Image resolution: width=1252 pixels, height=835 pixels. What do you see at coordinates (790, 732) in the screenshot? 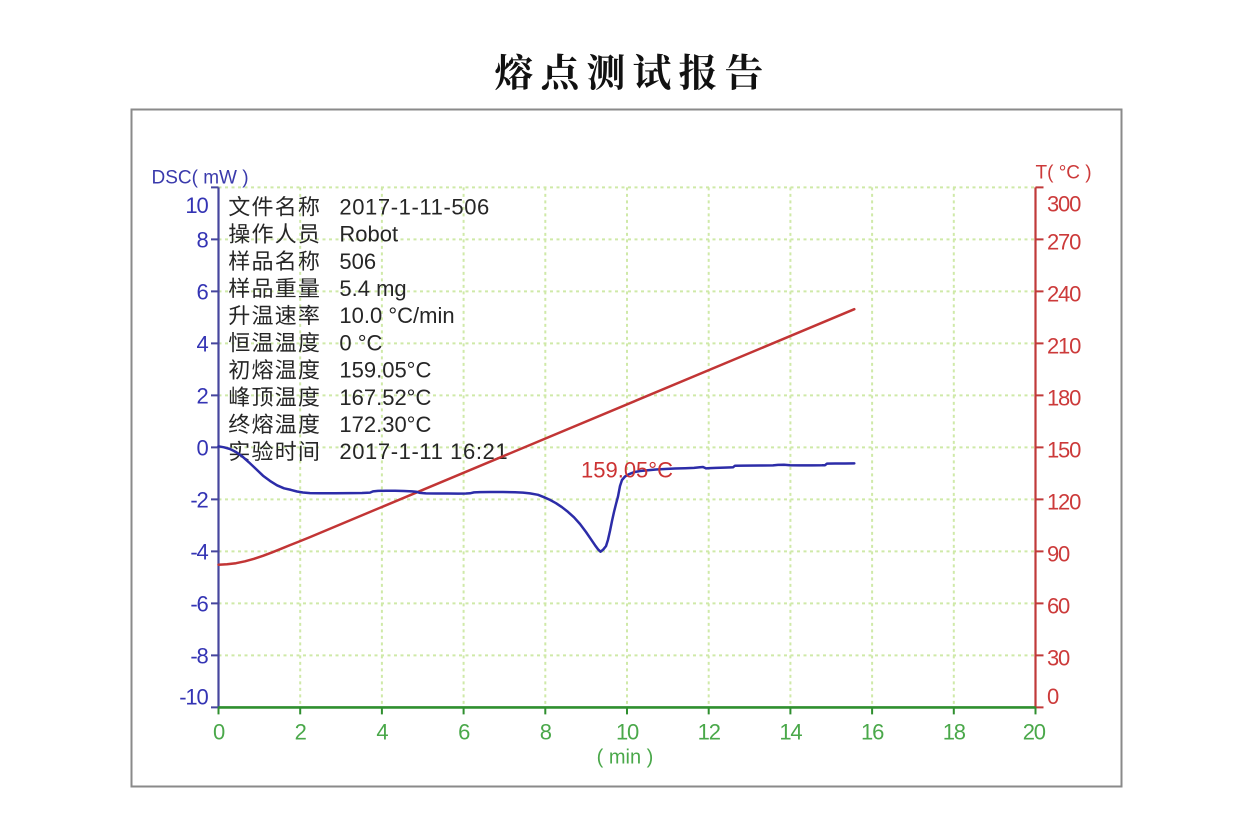
I see `svg-text: 14` at bounding box center [790, 732].